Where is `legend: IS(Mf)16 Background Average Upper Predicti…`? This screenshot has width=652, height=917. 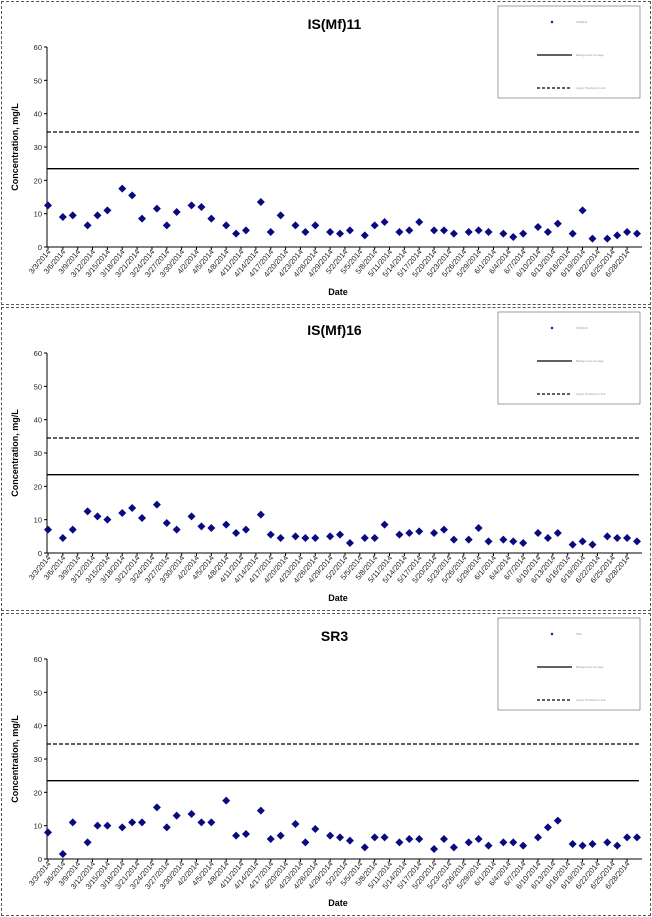 legend: IS(Mf)16 Background Average Upper Predicti… is located at coordinates (569, 358).